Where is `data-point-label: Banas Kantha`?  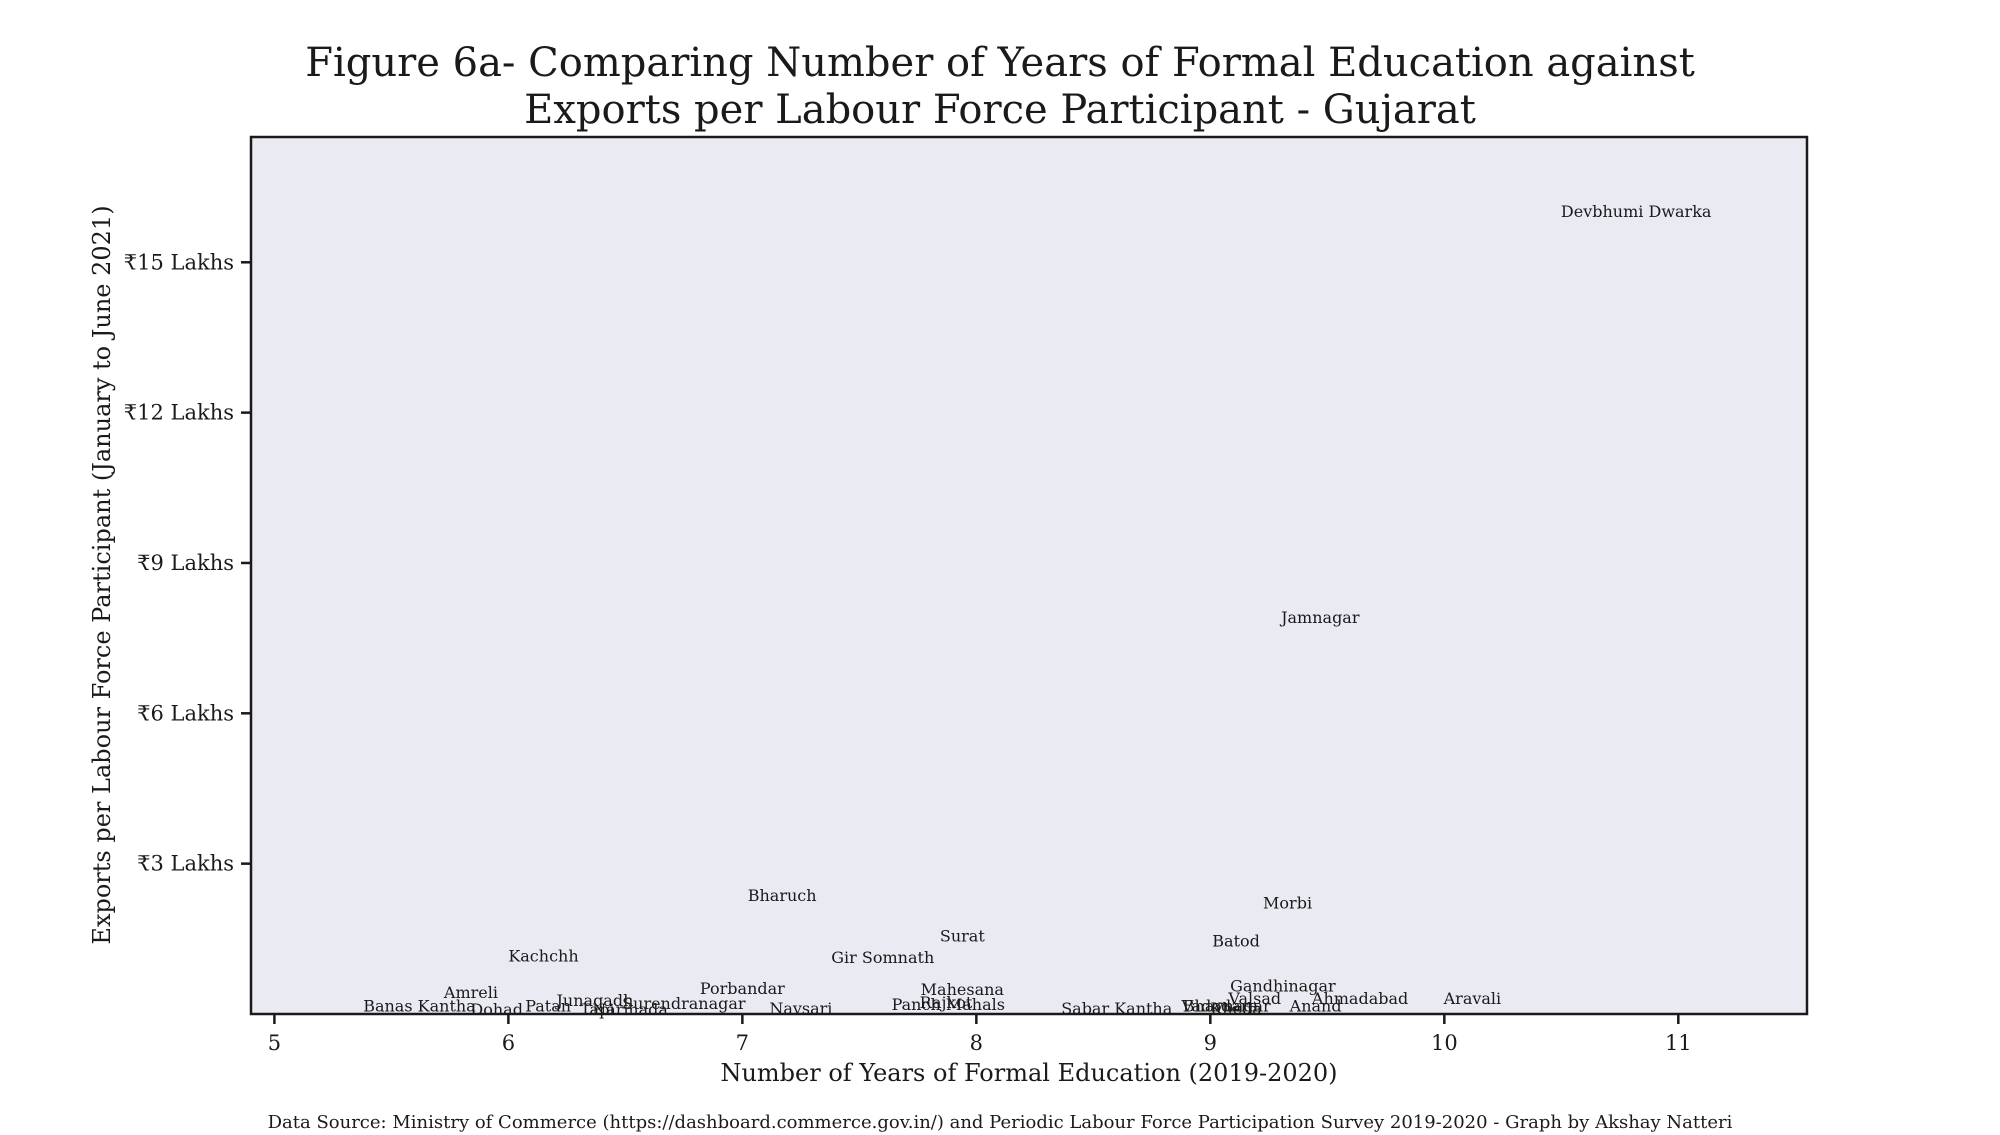
data-point-label: Banas Kantha is located at coordinates (419, 1005).